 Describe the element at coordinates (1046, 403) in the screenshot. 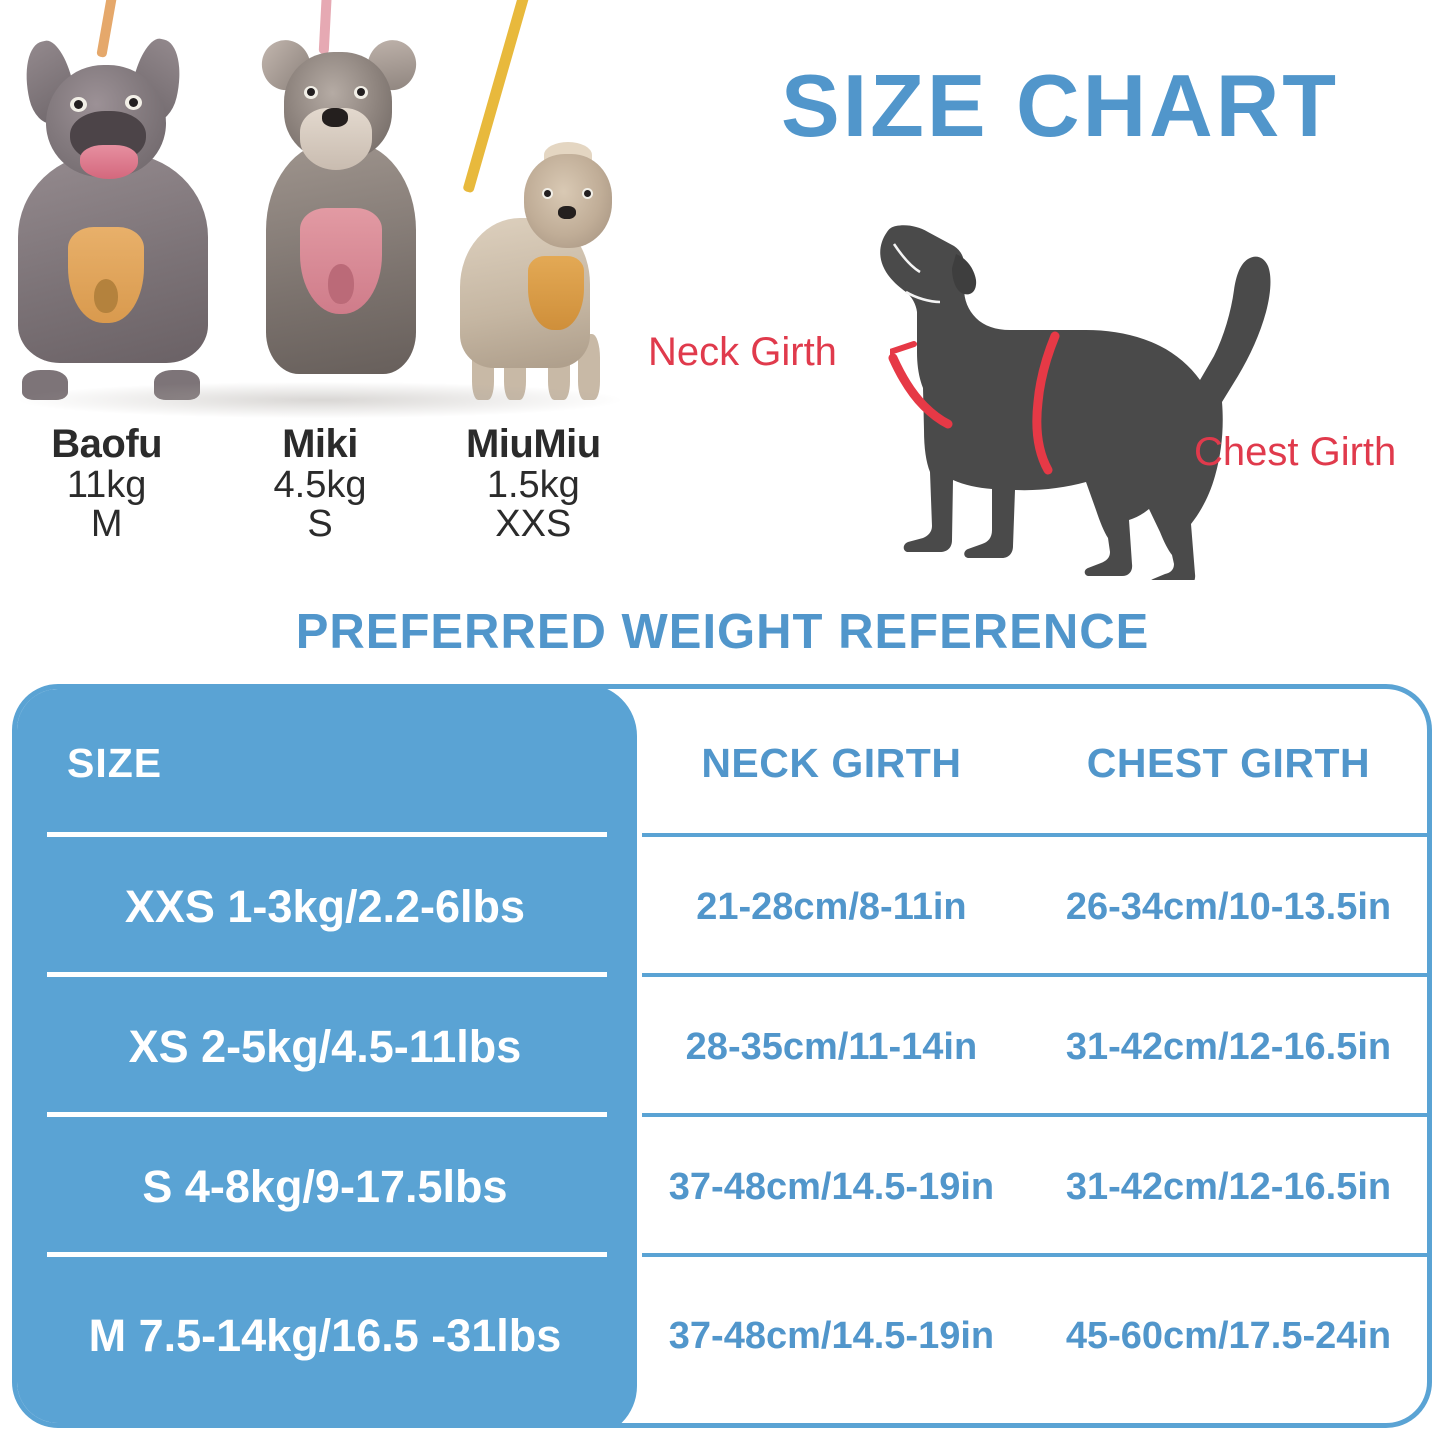

I see `chest-girth-line` at that location.